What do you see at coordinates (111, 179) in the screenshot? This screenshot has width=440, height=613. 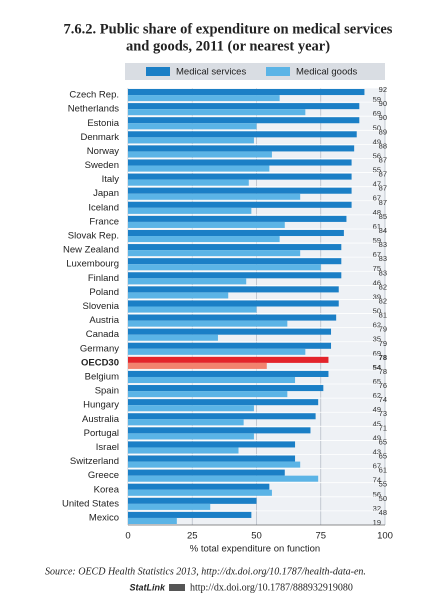 I see `y-tick-label: Italy` at bounding box center [111, 179].